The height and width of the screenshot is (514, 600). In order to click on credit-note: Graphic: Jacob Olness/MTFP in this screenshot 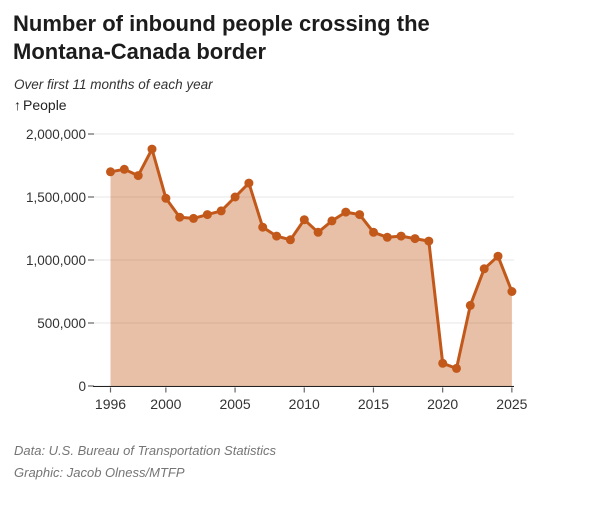, I will do `click(99, 472)`.